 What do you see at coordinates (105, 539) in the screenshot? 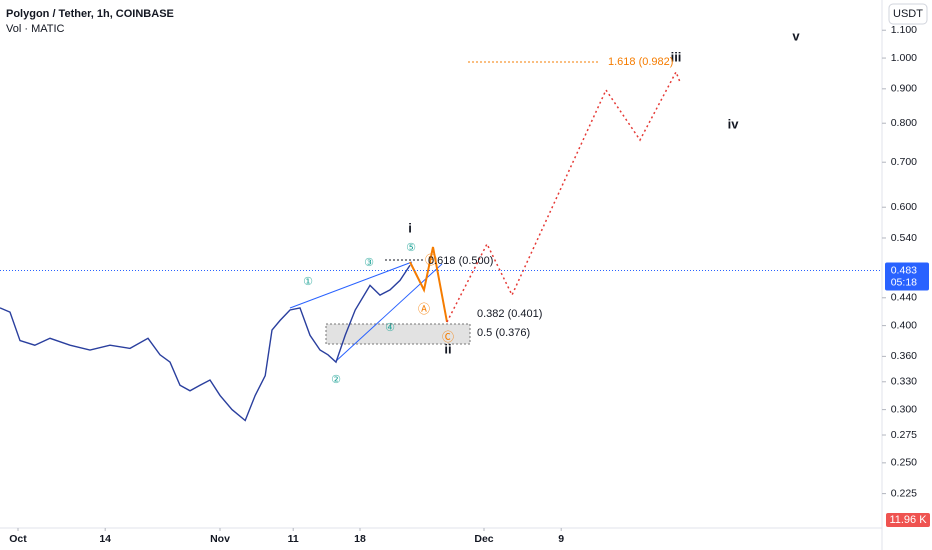
I see `x-tick-label: 14` at bounding box center [105, 539].